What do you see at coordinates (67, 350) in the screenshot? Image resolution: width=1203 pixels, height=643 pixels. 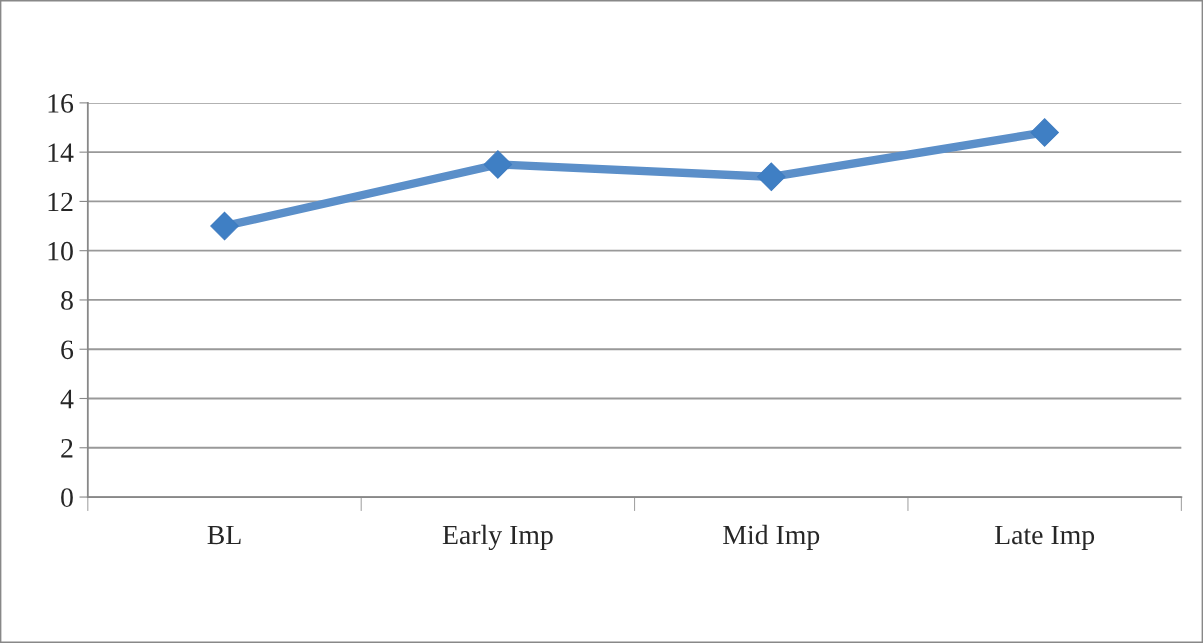 I see `y-tick-label: 6` at bounding box center [67, 350].